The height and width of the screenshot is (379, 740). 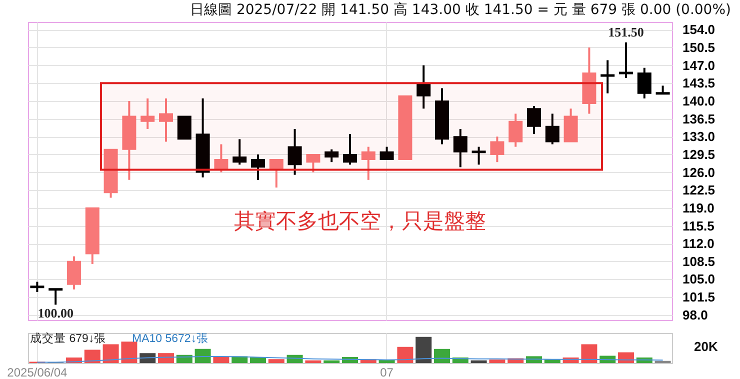 I want to click on x-tick-label: 07, so click(x=387, y=372).